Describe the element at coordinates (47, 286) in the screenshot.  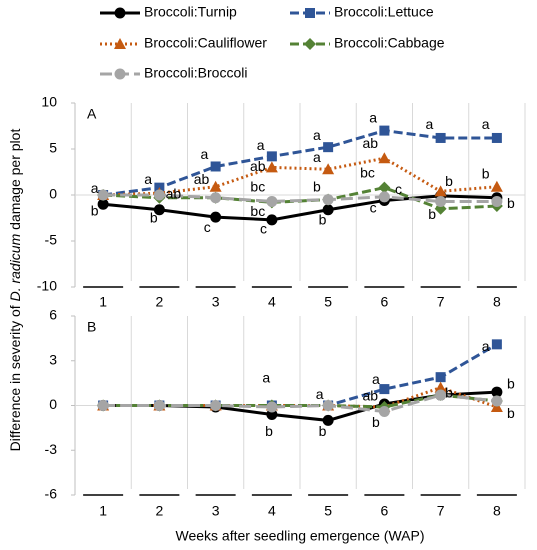
I see `y-tick-label: -10` at that location.